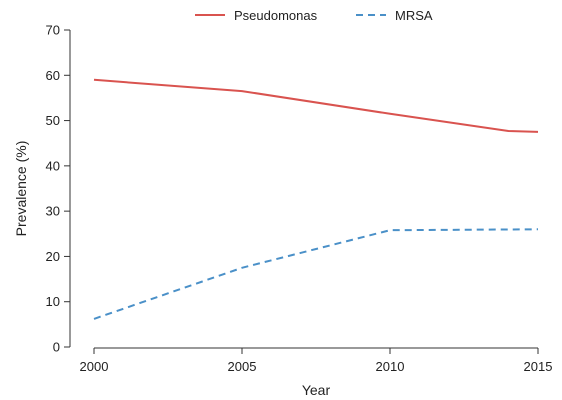  Describe the element at coordinates (276, 15) in the screenshot. I see `legend-label-pseudomonas: Pseudomonas` at that location.